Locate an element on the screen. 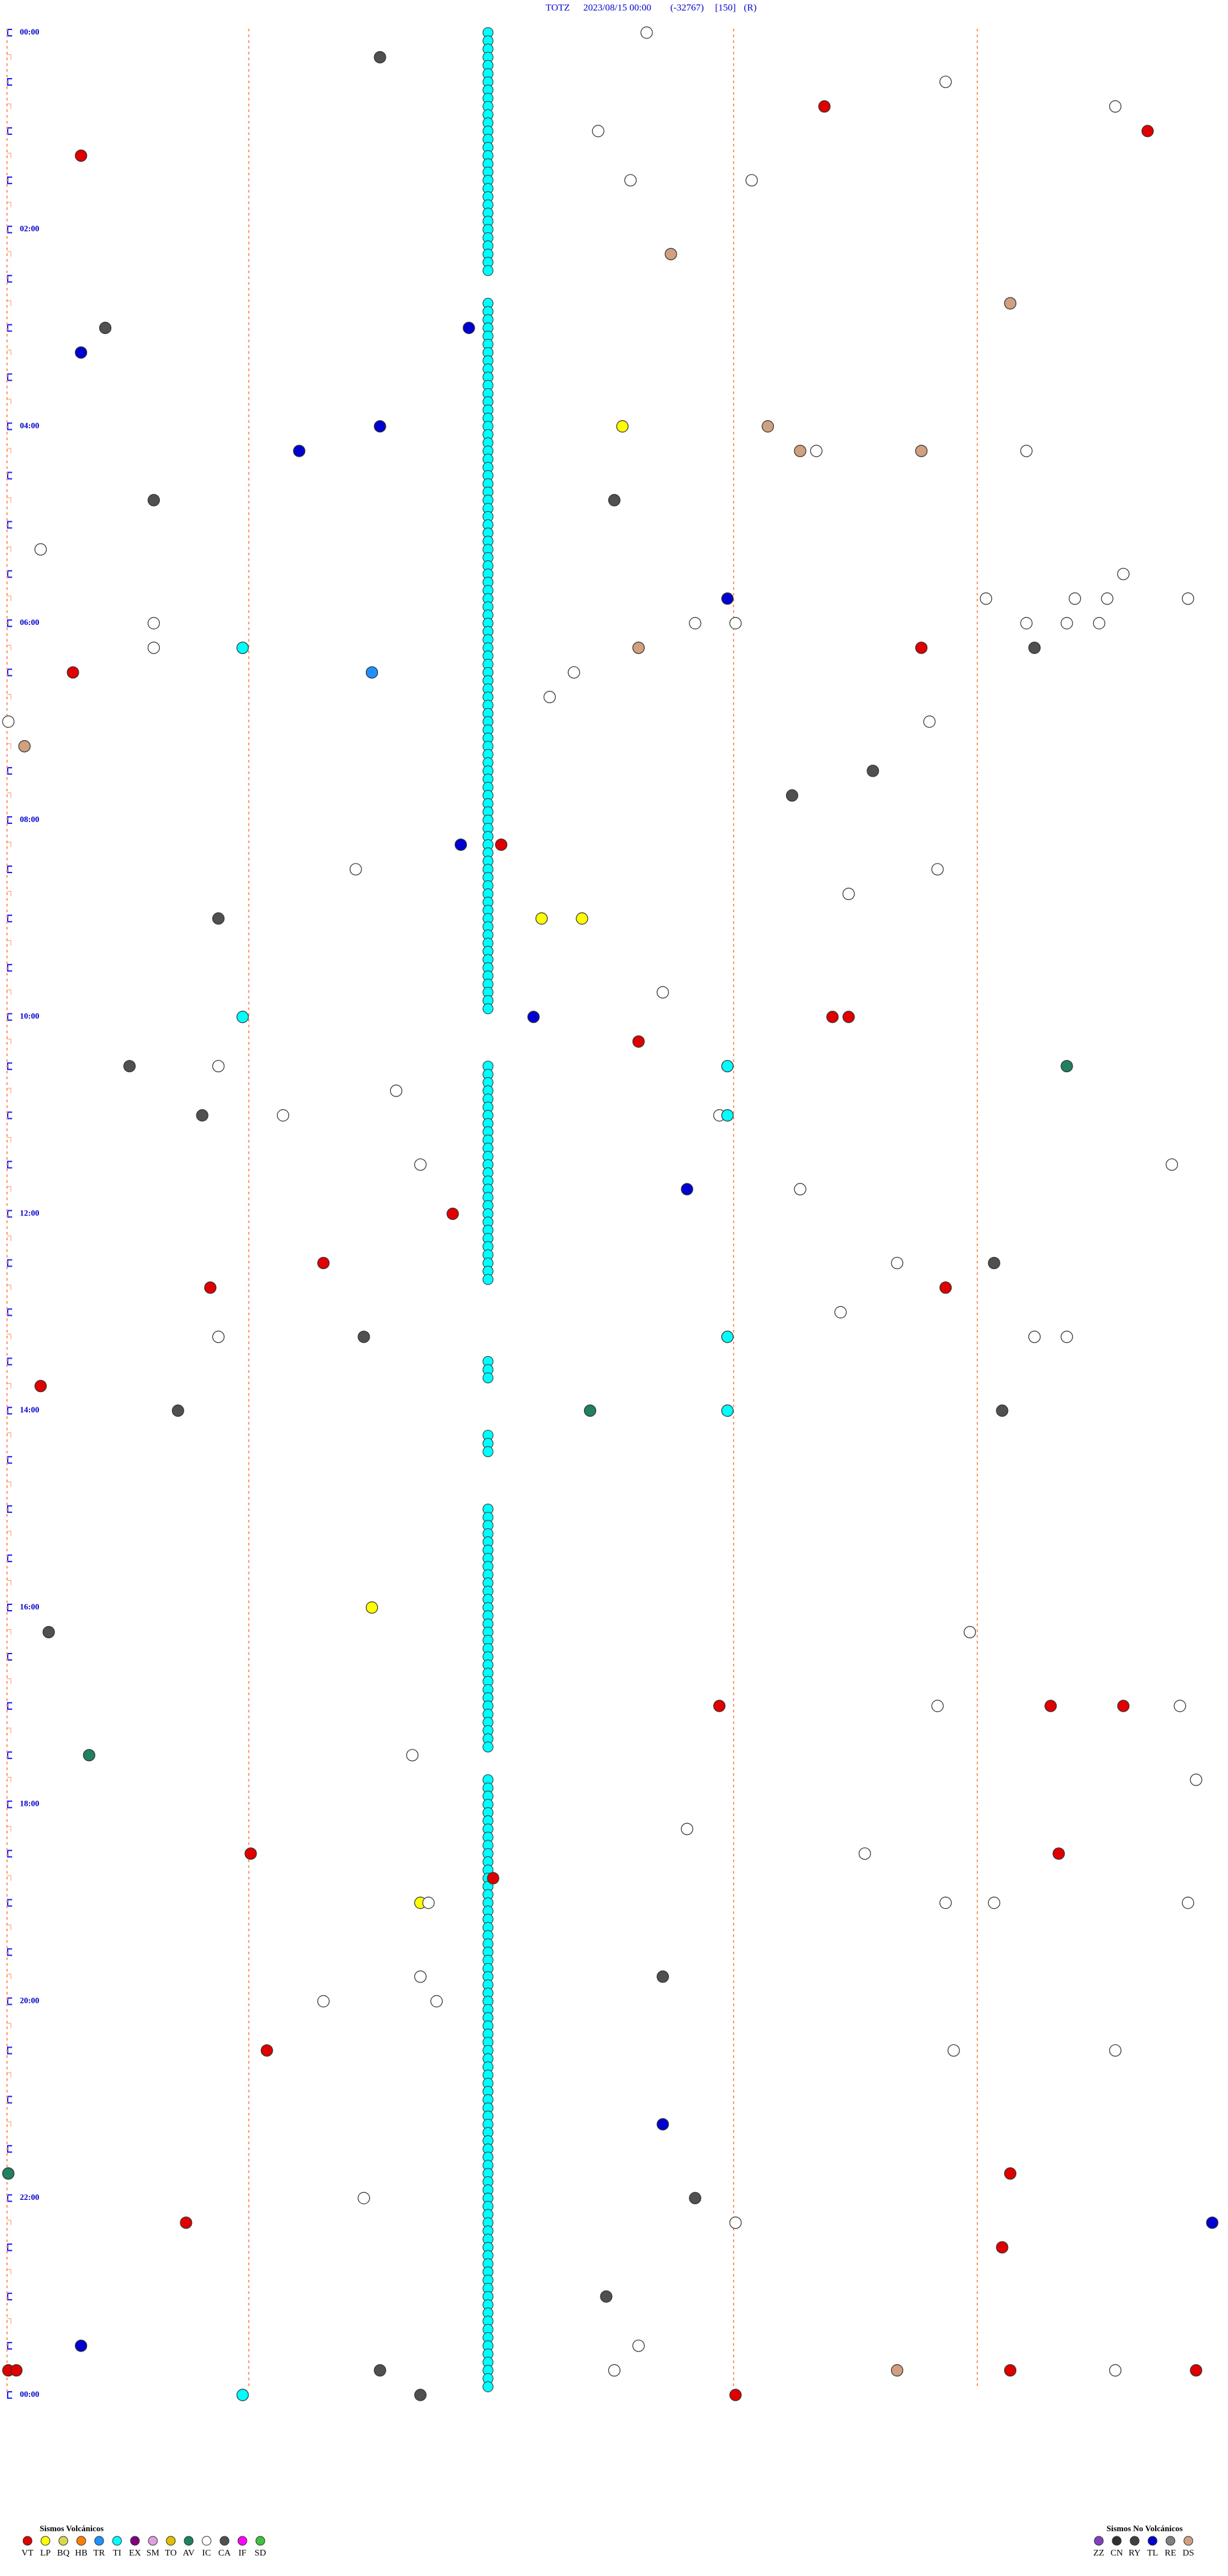 The width and height of the screenshot is (1228, 2576). hour-label: 04:00 is located at coordinates (29, 425).